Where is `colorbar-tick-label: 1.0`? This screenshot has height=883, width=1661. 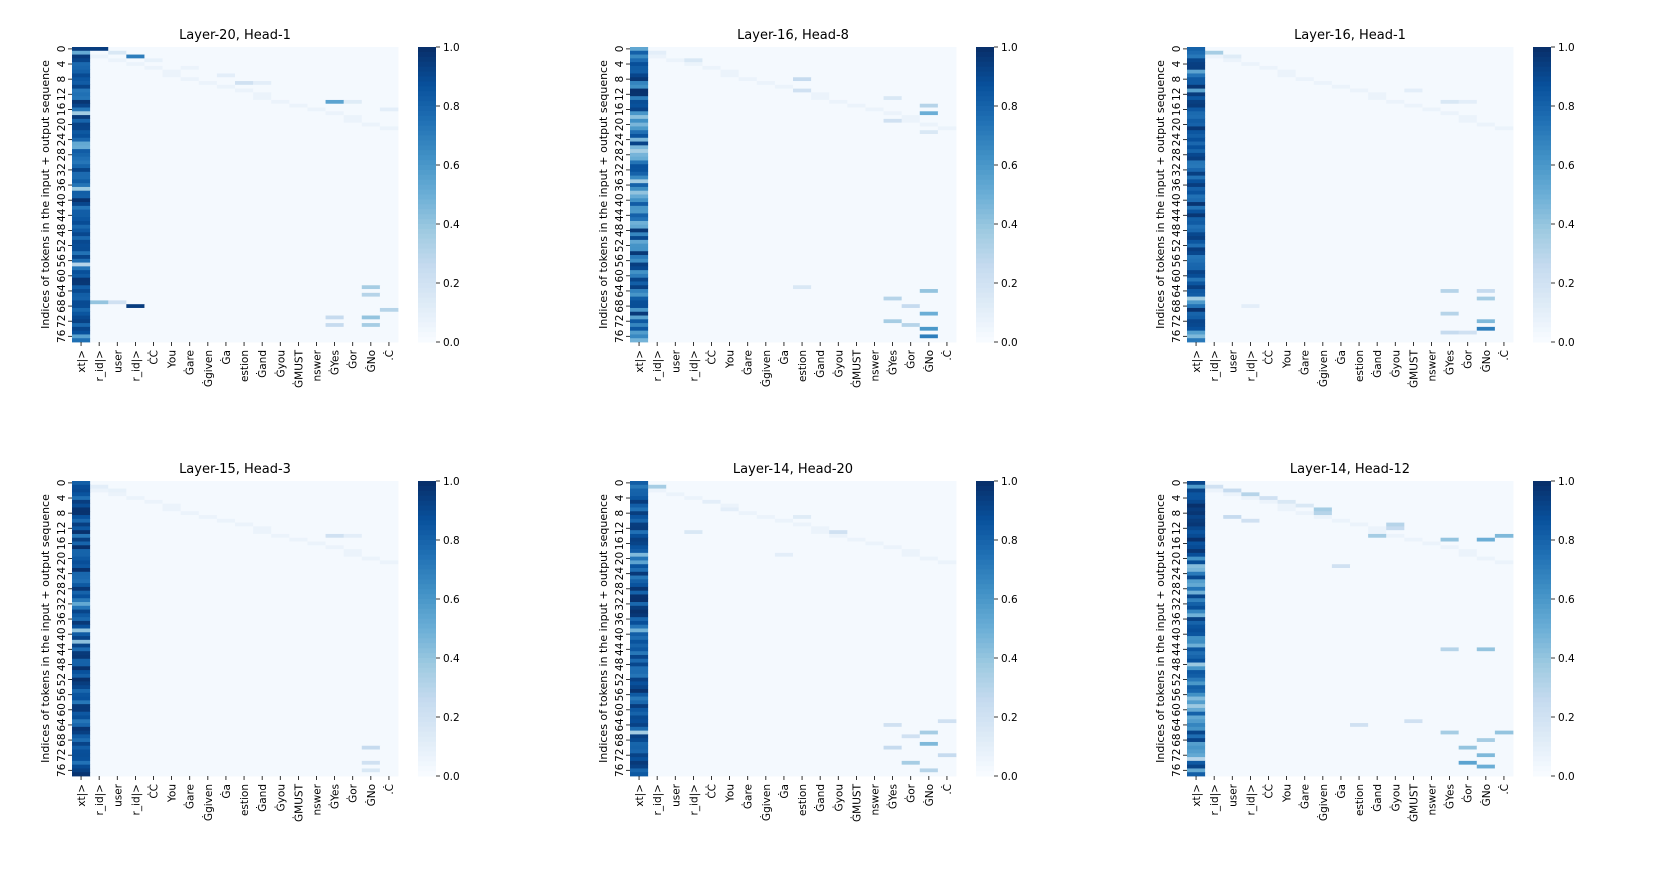
colorbar-tick-label: 1.0 is located at coordinates (1566, 48).